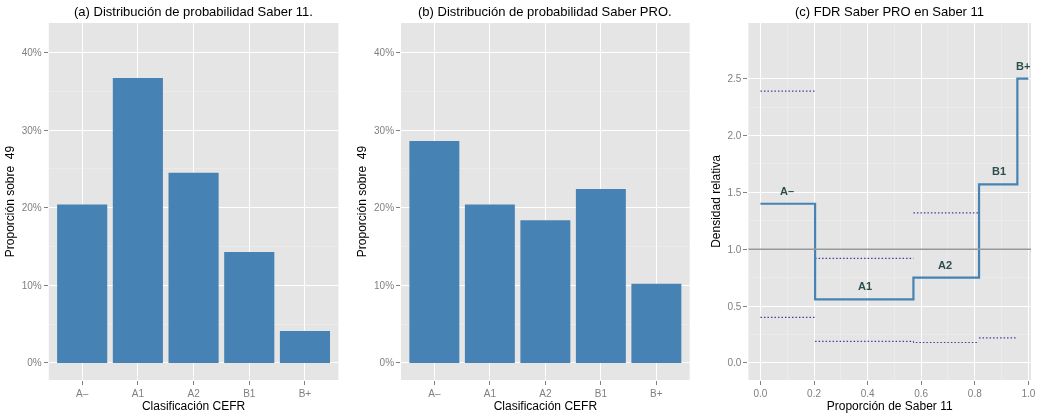 The width and height of the screenshot is (1041, 414). What do you see at coordinates (1028, 393) in the screenshot?
I see `x-tick-label: 1.0` at bounding box center [1028, 393].